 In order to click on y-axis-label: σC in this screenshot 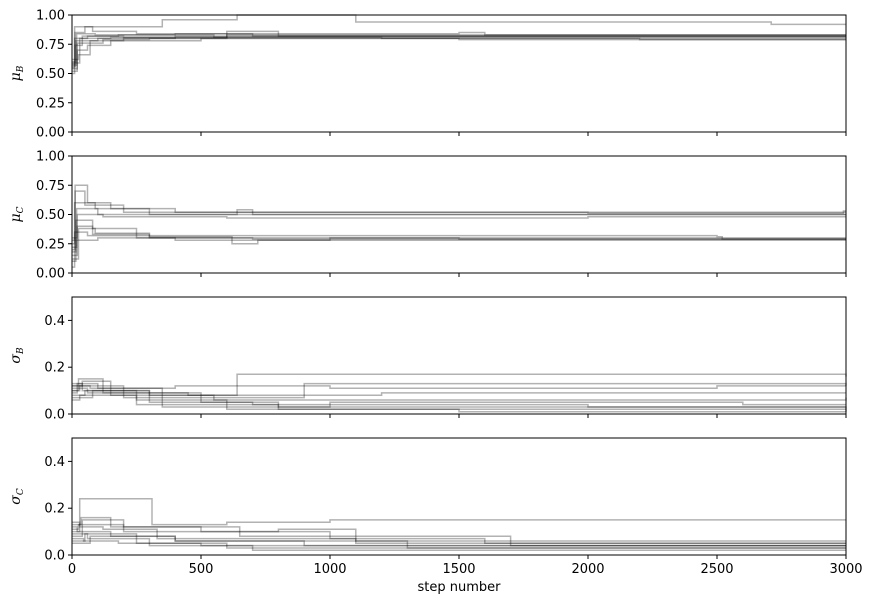, I will do `click(17, 496)`.